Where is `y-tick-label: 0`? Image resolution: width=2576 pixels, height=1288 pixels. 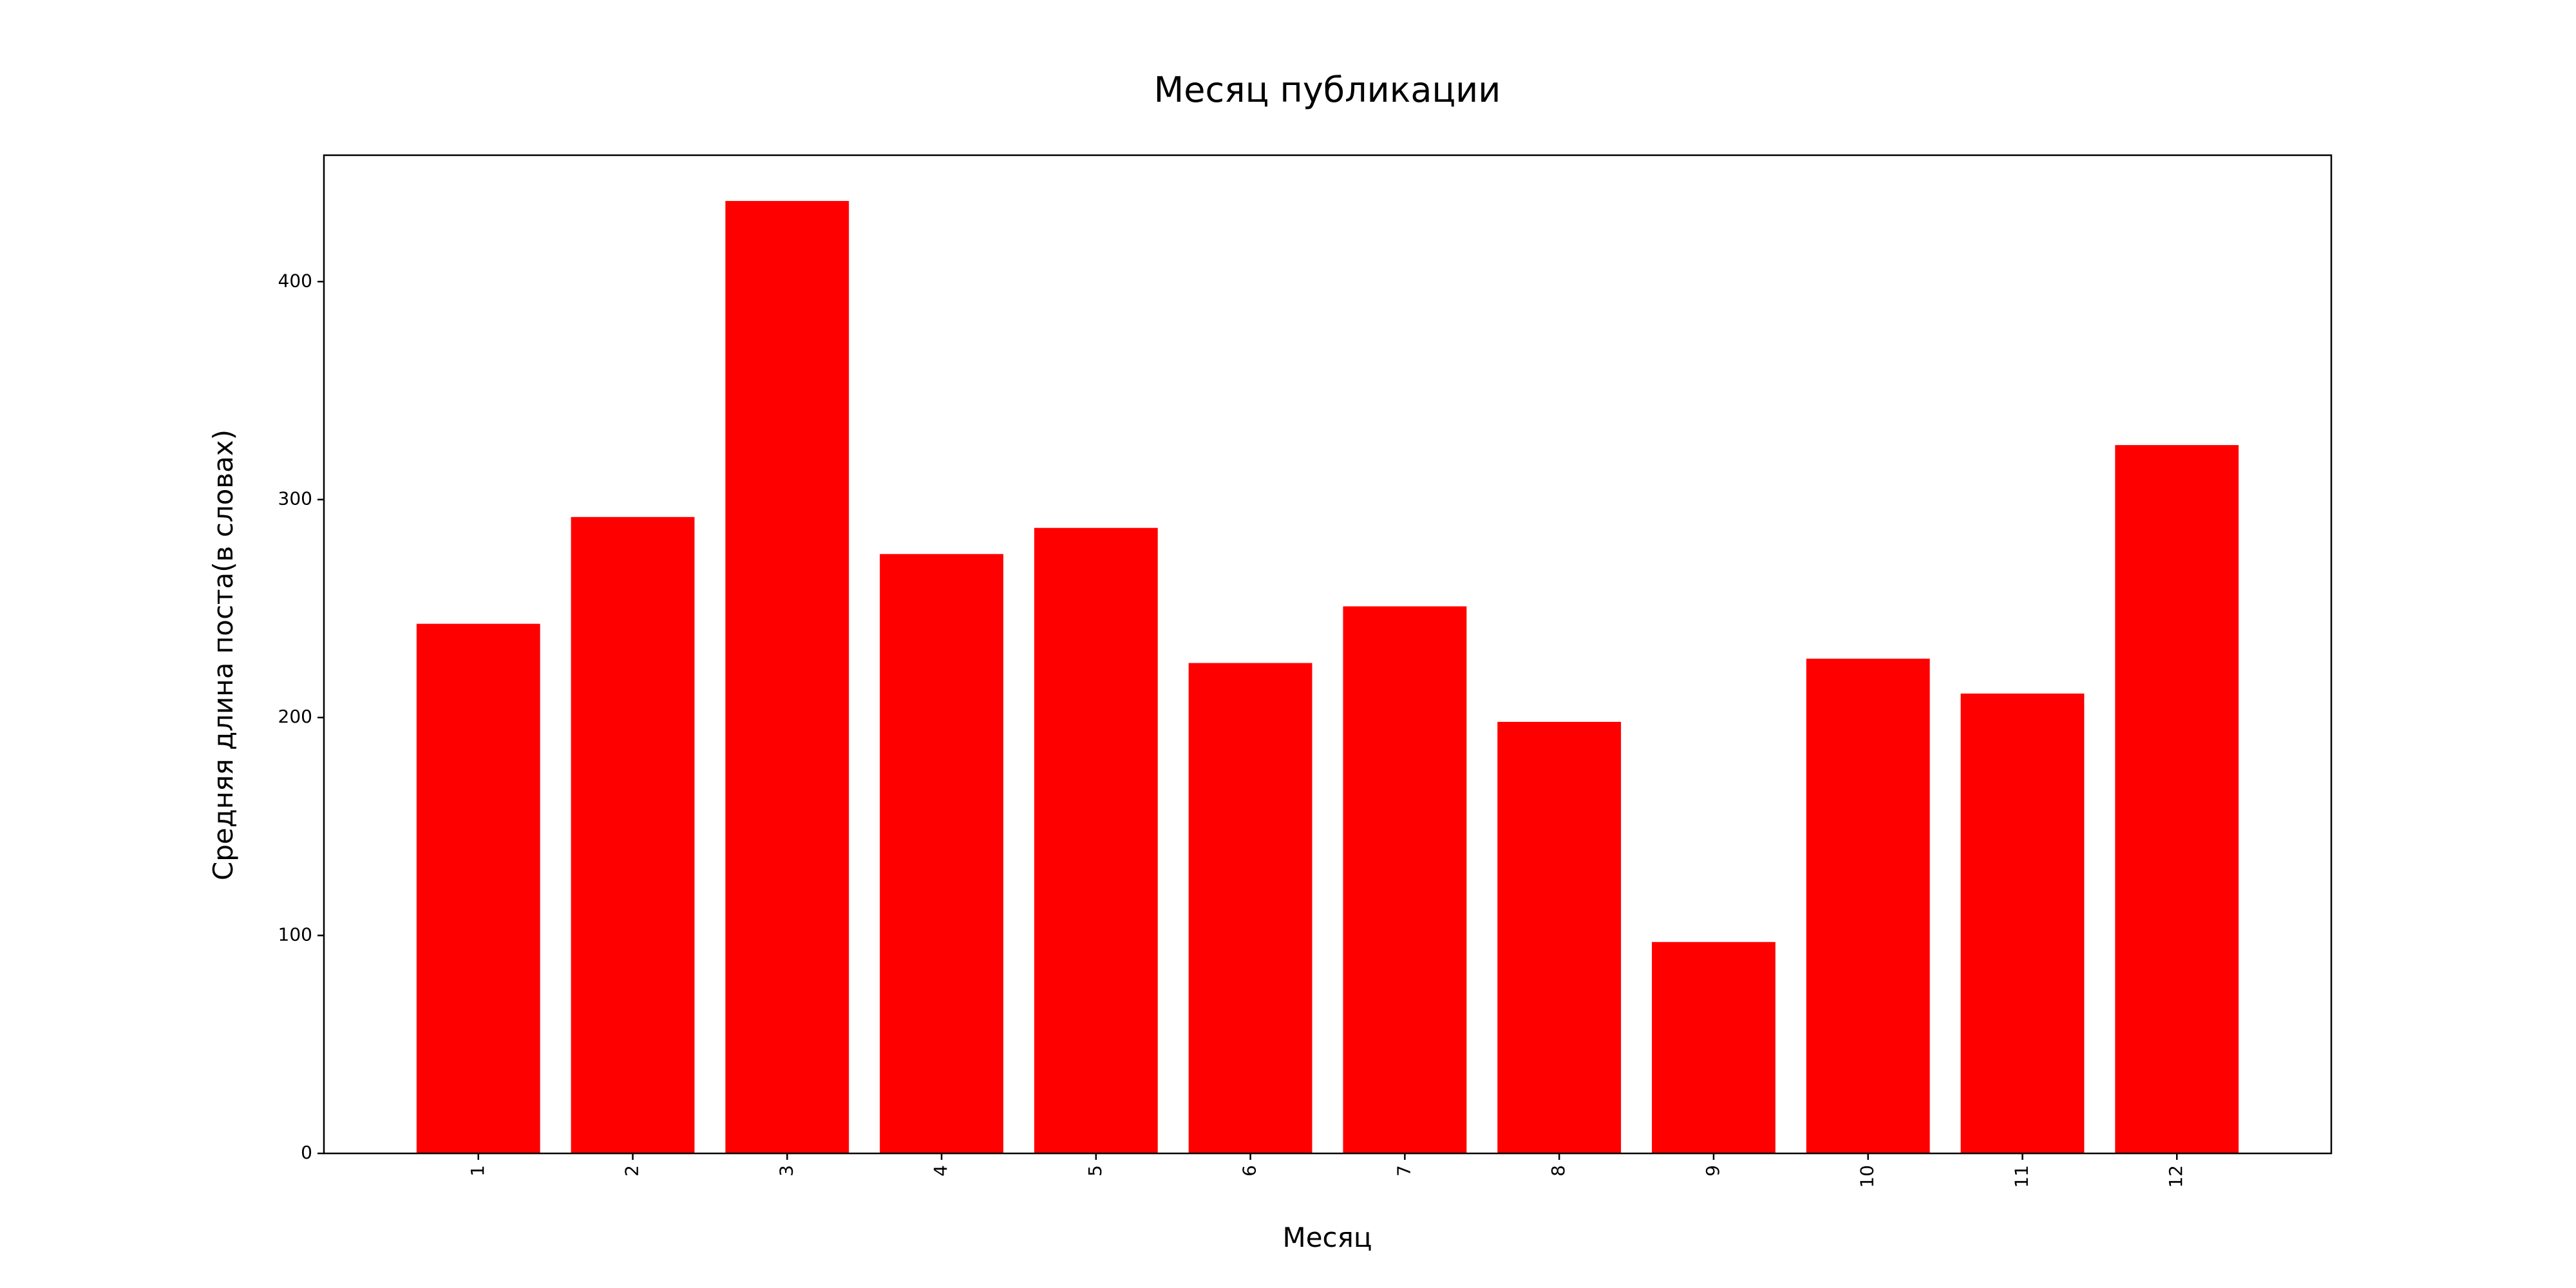
y-tick-label: 0 is located at coordinates (306, 1153).